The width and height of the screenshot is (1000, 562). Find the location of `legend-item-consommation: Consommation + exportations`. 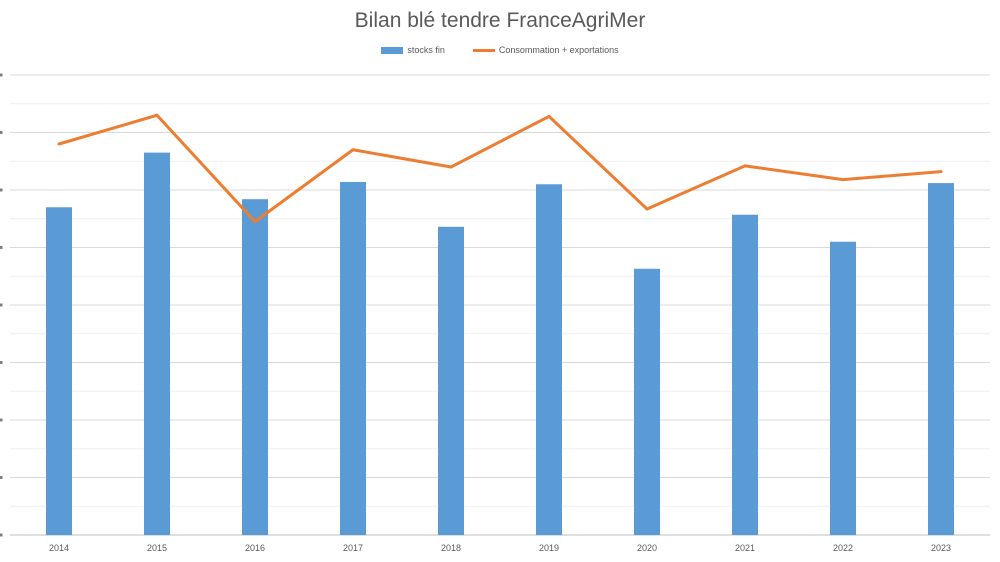

legend-item-consommation: Consommation + exportations is located at coordinates (545, 50).